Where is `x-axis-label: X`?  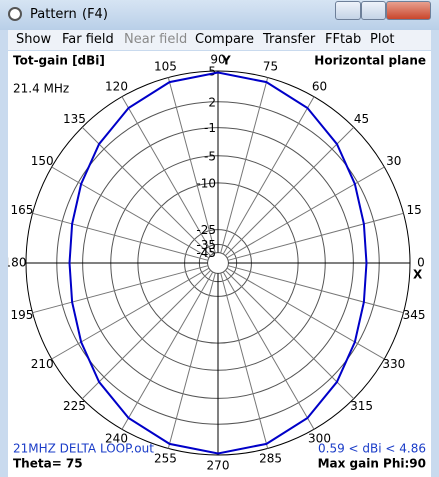 x-axis-label: X is located at coordinates (418, 275).